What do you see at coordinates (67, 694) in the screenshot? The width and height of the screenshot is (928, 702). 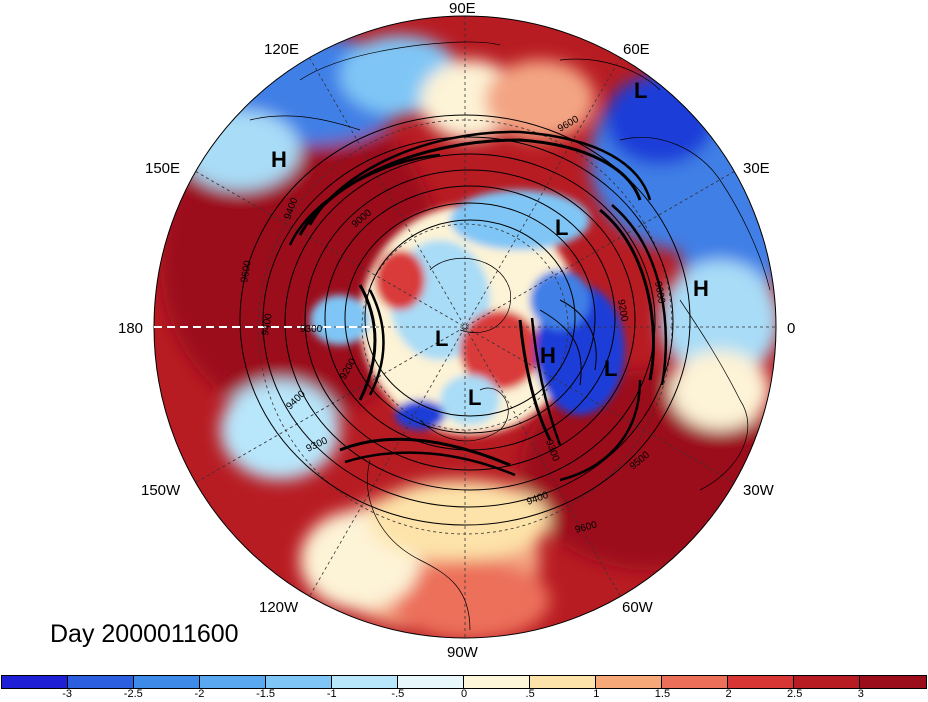 I see `colorbar-tick-label: -3` at bounding box center [67, 694].